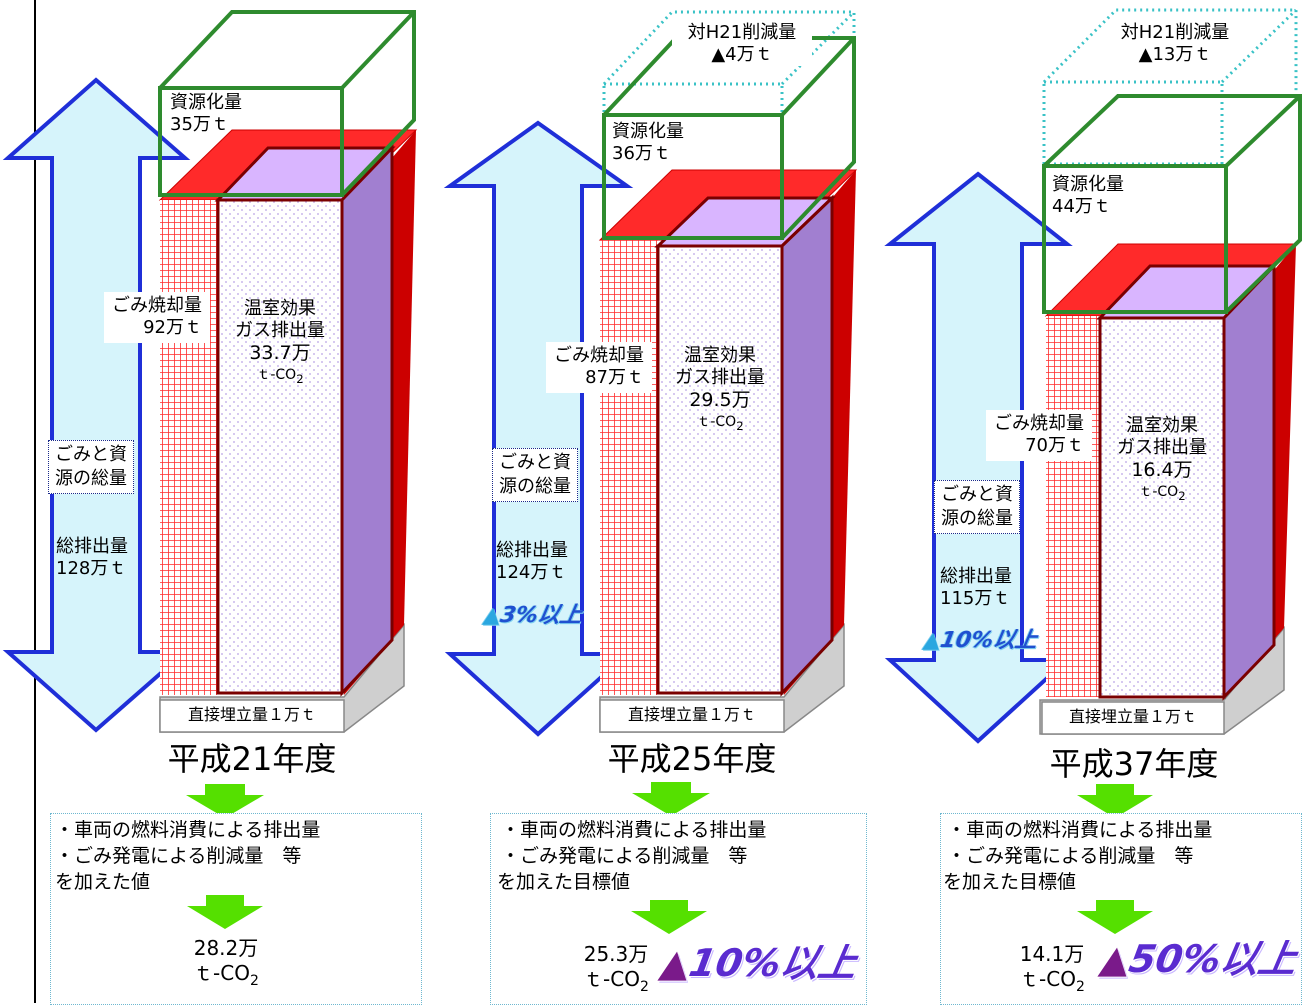 The height and width of the screenshot is (1005, 1309). Describe the element at coordinates (1039, 435) in the screenshot. I see `incineration-tag: ごみ焼却量 70万ｔ` at that location.